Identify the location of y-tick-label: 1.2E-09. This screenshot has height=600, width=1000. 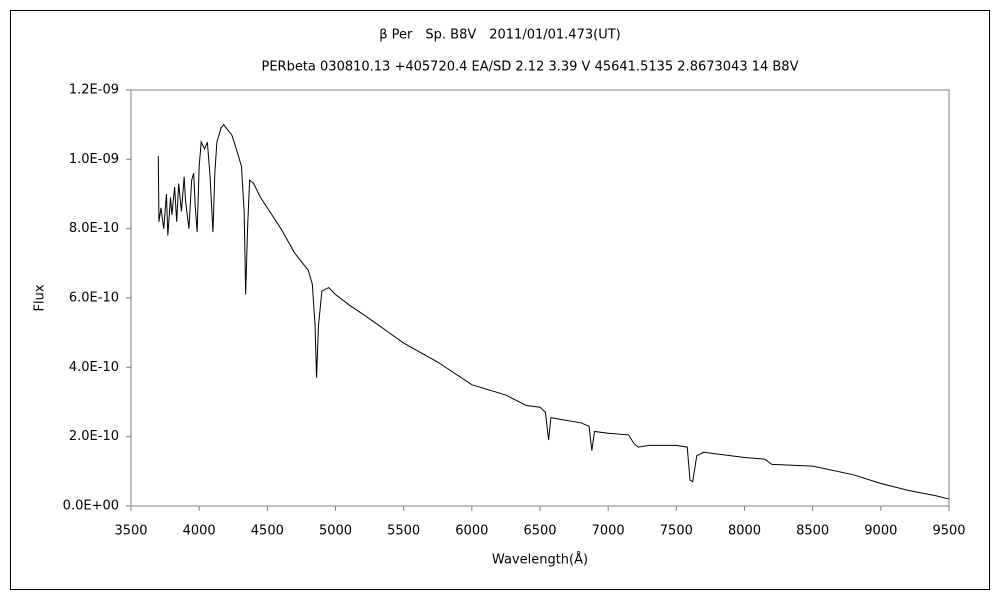
(94, 90).